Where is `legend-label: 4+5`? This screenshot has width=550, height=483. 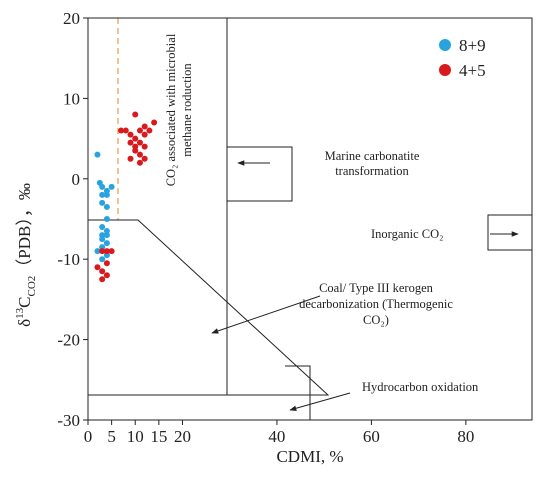 legend-label: 4+5 is located at coordinates (472, 70).